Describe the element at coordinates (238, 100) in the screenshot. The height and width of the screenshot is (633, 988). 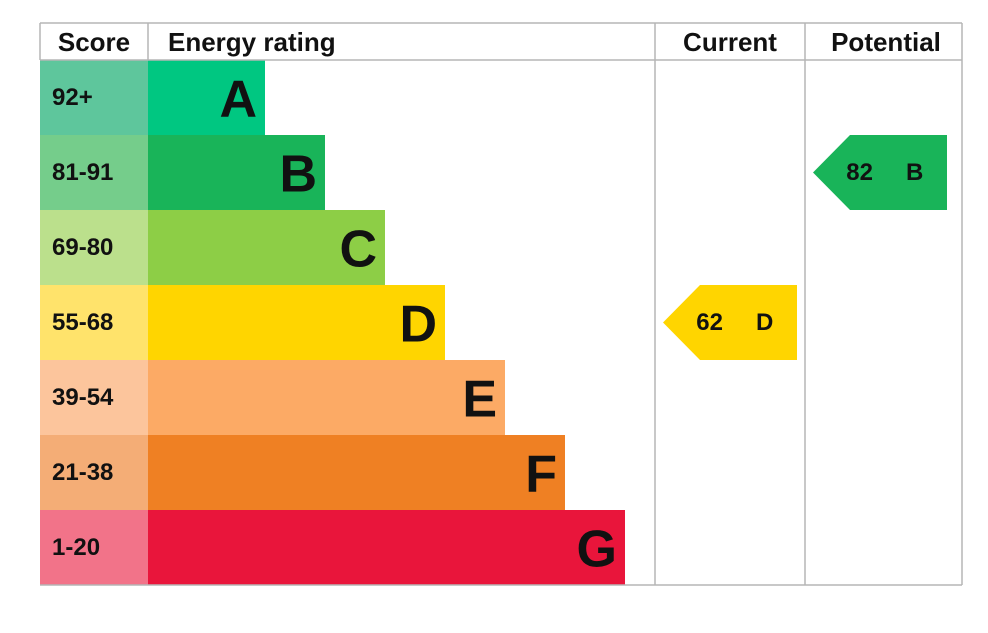
I see `band-letter: A` at that location.